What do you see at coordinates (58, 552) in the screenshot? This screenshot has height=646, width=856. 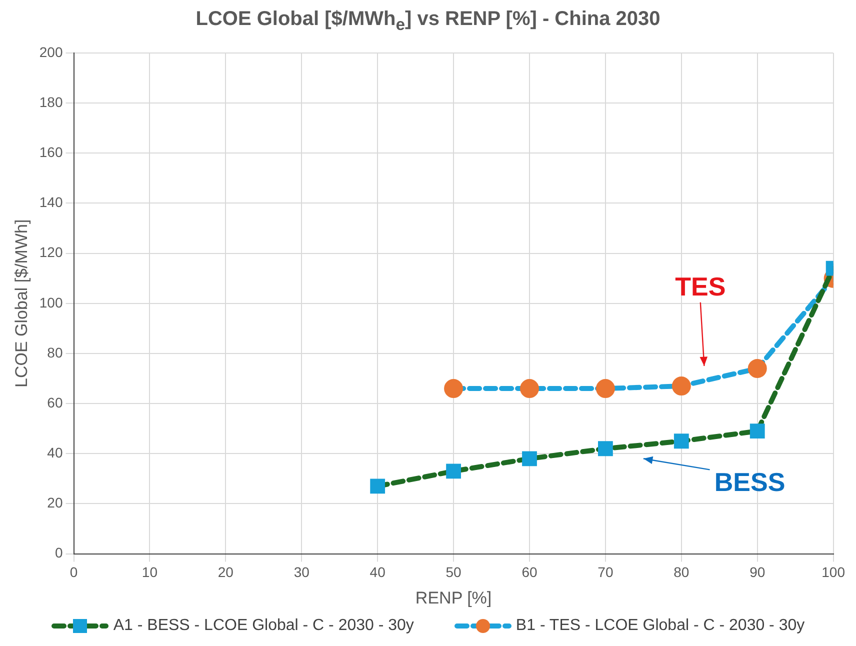 I see `y-tick-label: 0` at bounding box center [58, 552].